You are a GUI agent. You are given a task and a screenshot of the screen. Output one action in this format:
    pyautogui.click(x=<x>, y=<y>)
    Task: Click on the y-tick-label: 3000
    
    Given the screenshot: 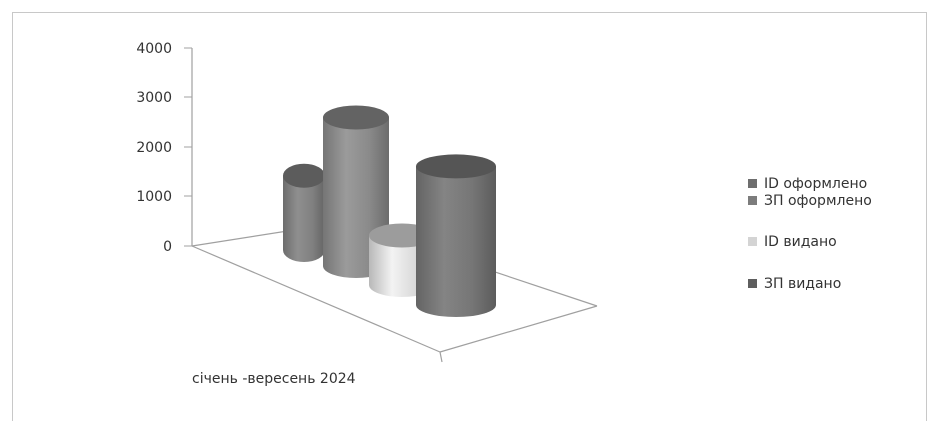 What is the action you would take?
    pyautogui.click(x=154, y=98)
    